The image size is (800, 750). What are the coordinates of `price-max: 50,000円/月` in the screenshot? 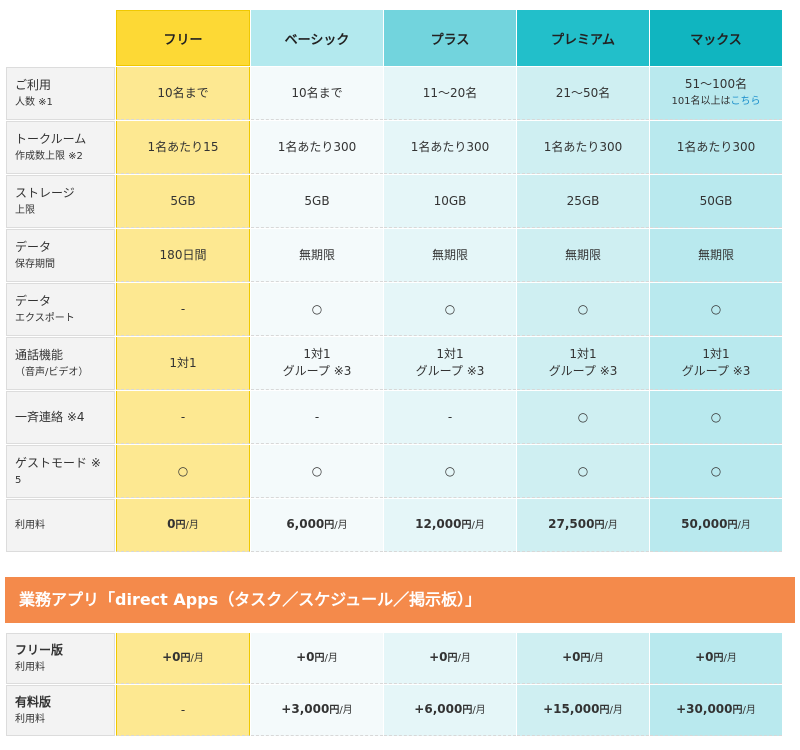 It's located at (716, 525).